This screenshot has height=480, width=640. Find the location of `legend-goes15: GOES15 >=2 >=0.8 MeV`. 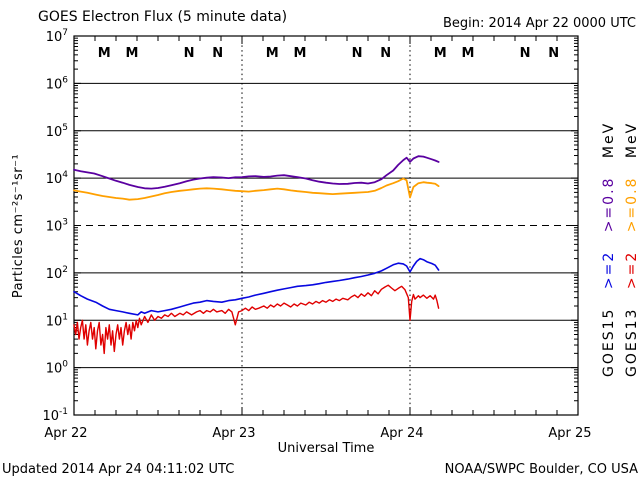

legend-goes15: GOES15 >=2 >=0.8 MeV is located at coordinates (609, 249).